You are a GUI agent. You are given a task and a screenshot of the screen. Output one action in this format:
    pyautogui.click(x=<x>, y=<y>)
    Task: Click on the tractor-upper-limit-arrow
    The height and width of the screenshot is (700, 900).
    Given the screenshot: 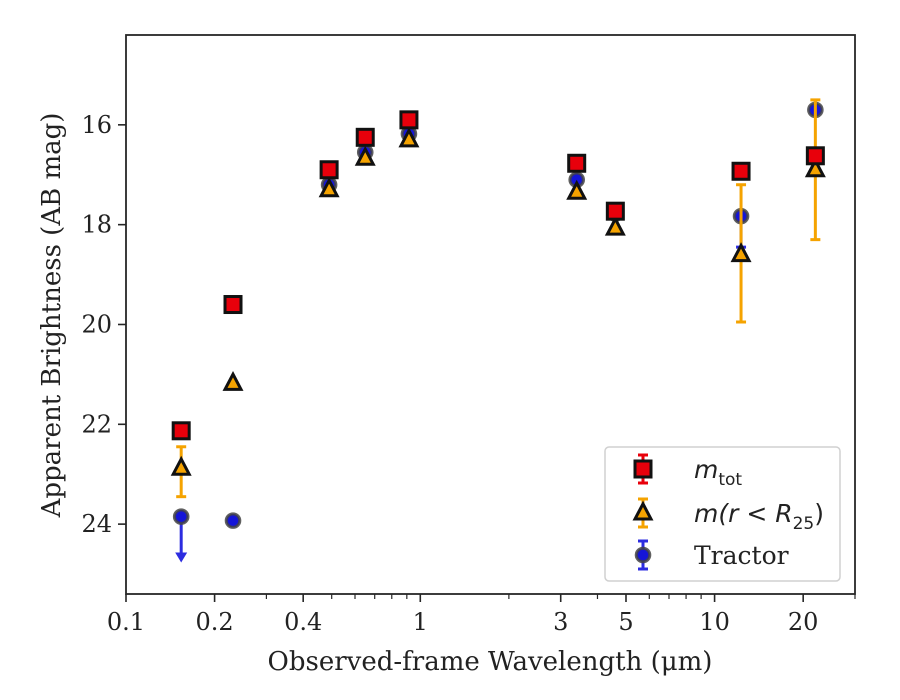 What is the action you would take?
    pyautogui.click(x=181, y=557)
    